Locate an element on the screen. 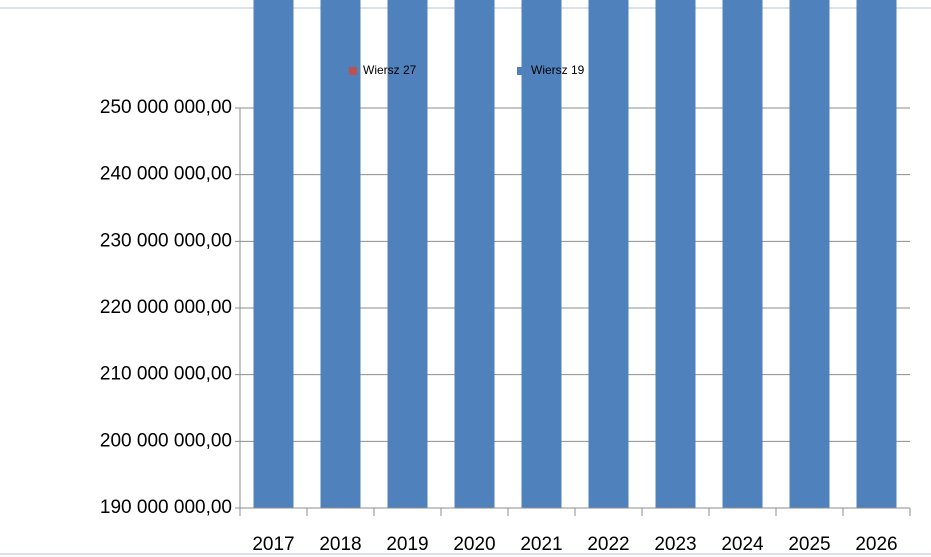  x-tick-label: 2025 is located at coordinates (809, 544).